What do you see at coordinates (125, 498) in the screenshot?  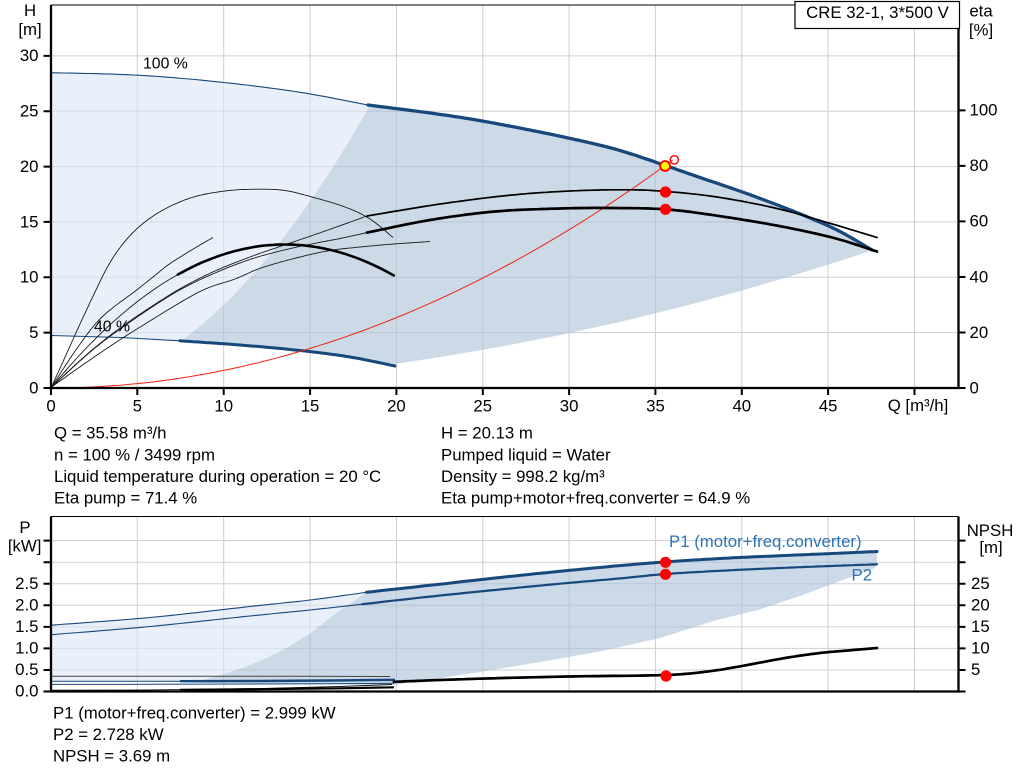 I see `svg-text: Eta pump = 71.4 %` at bounding box center [125, 498].